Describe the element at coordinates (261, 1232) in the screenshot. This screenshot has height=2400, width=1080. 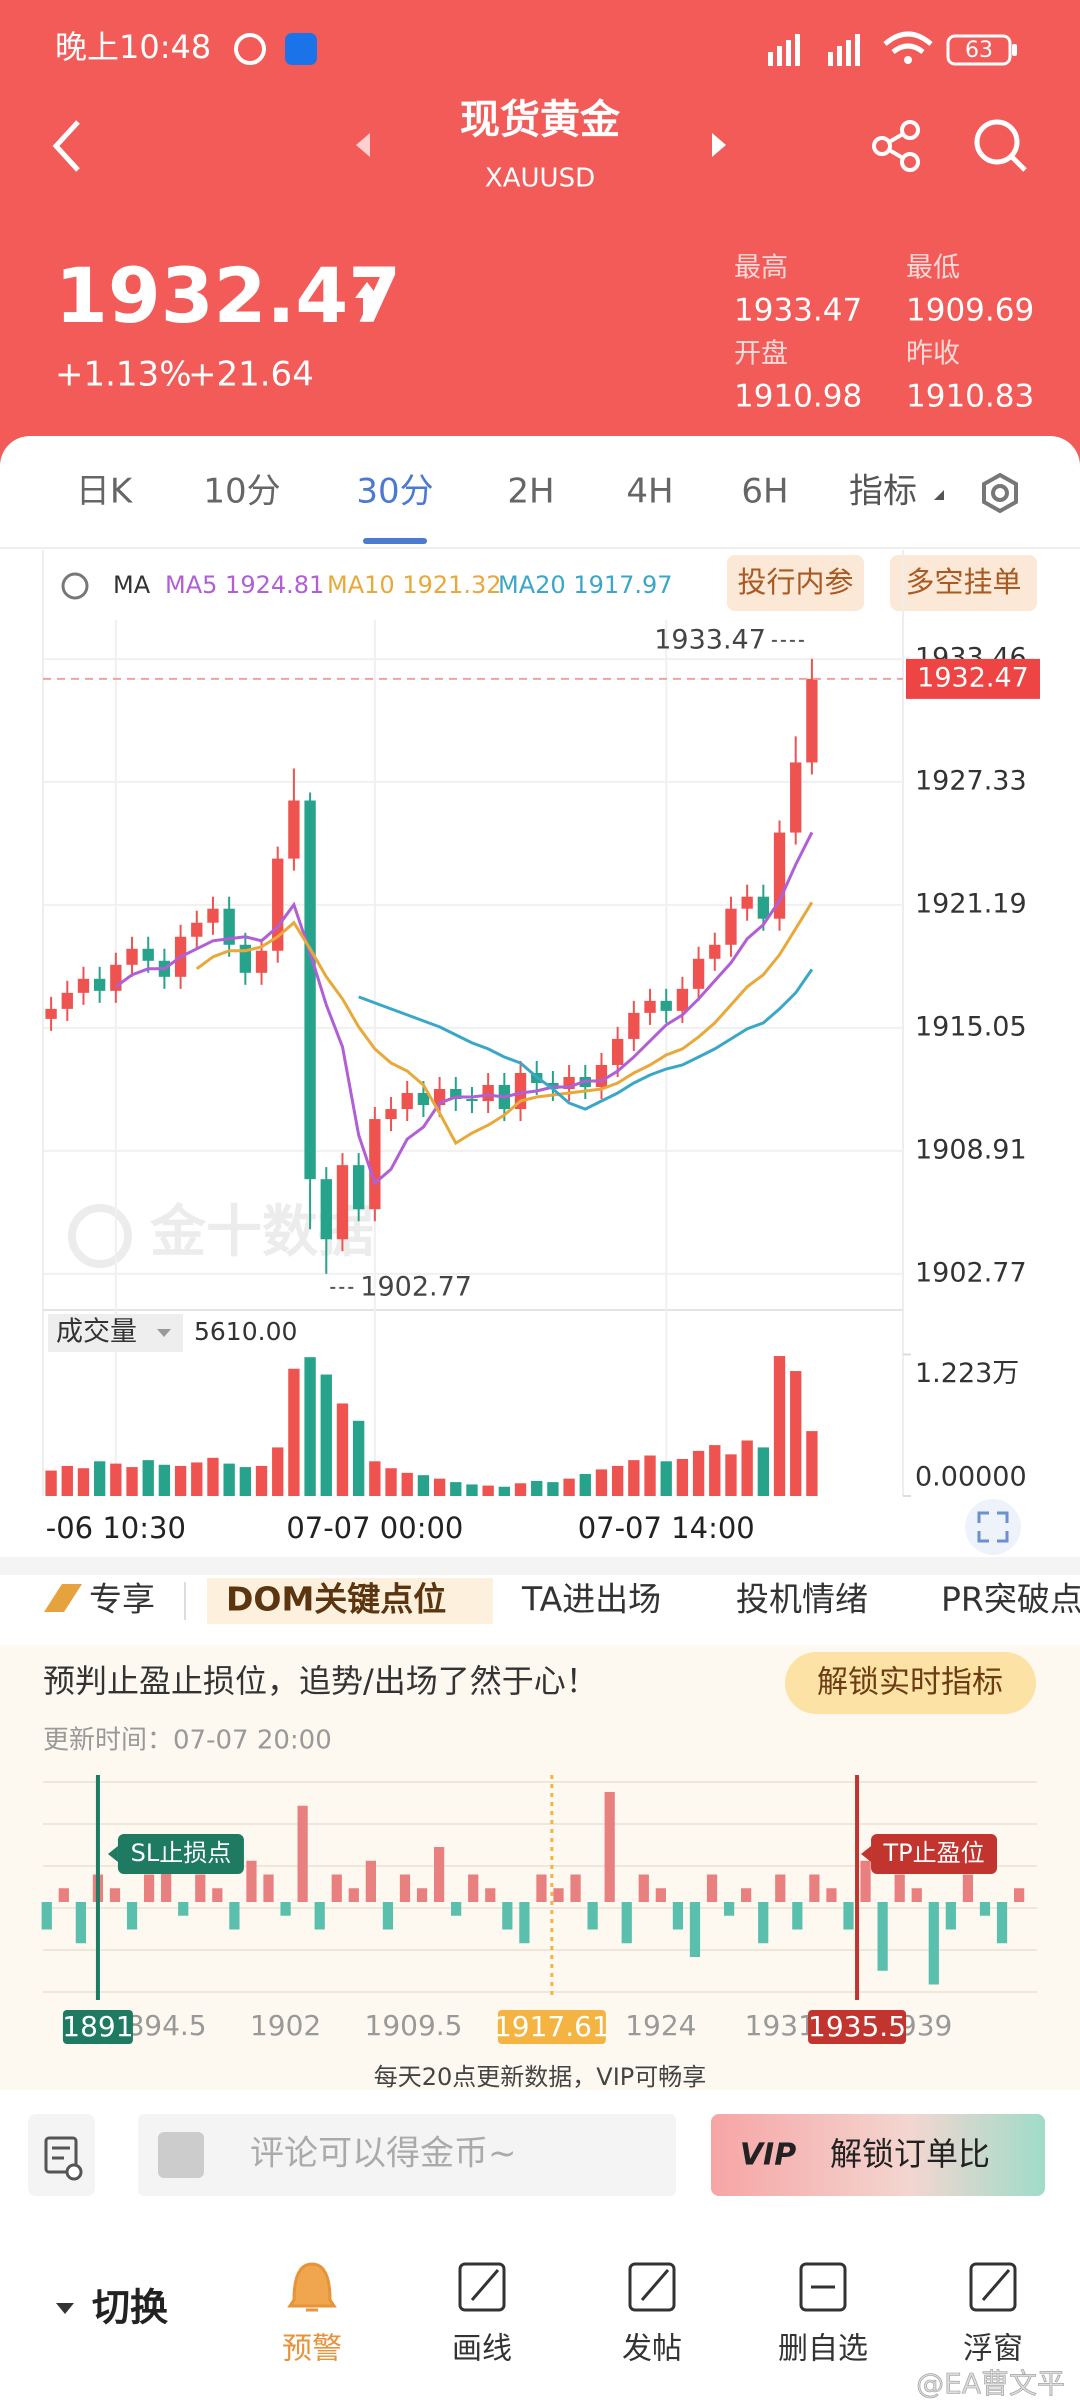
I see `chart-watermark: 金十数据` at that location.